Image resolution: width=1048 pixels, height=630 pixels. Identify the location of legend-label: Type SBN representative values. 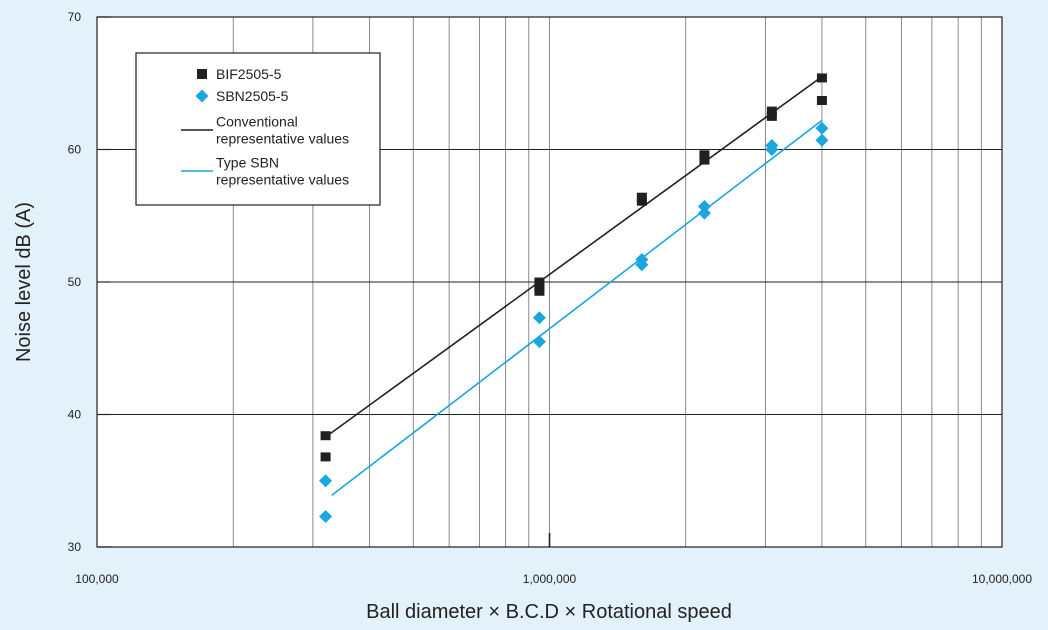
(282, 171).